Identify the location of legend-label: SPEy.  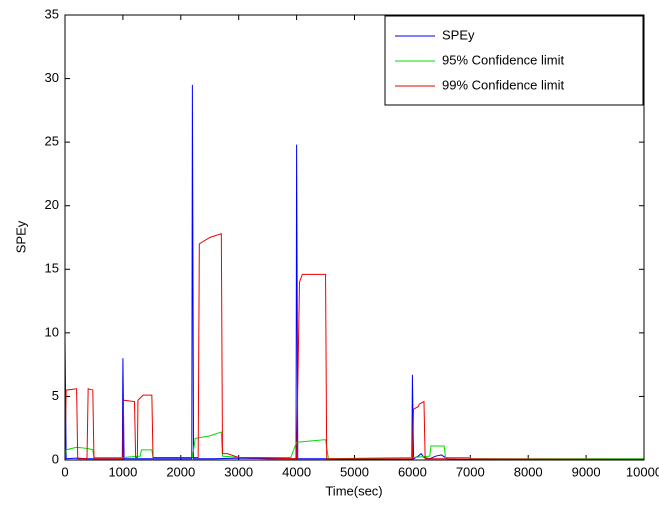
(458, 34).